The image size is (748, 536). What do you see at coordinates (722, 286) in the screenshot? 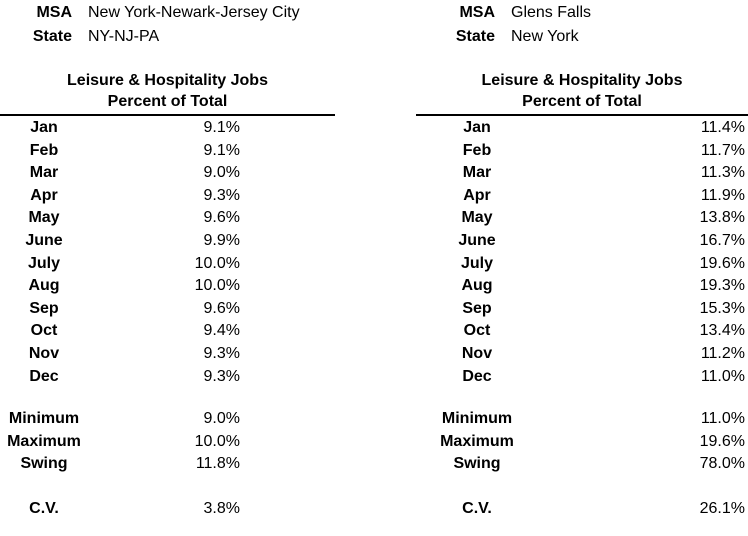
I see `month-value: 19.3%` at bounding box center [722, 286].